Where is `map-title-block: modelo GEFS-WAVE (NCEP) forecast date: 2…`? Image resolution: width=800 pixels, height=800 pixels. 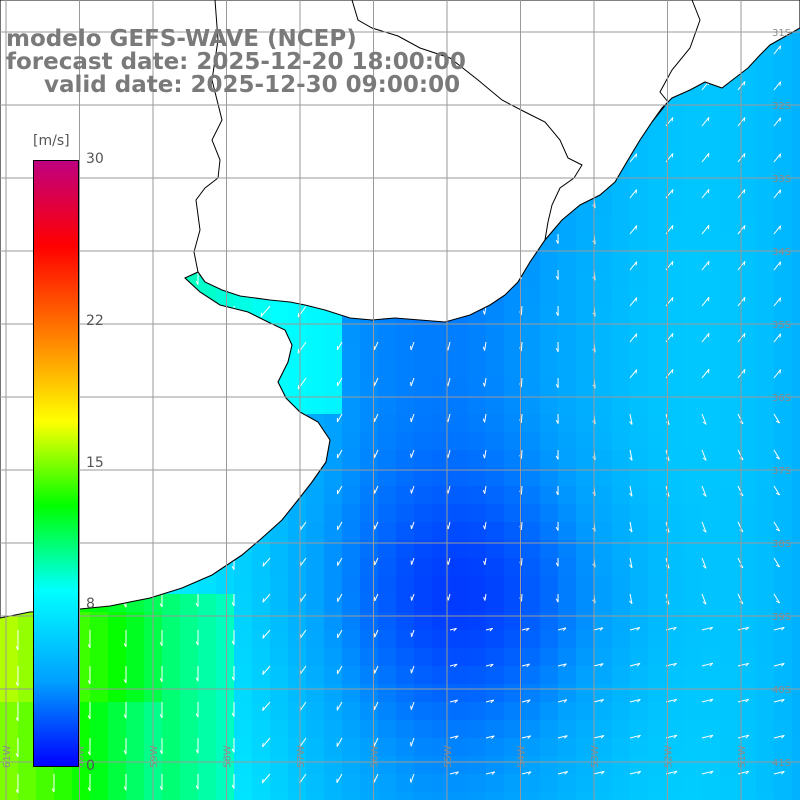 map-title-block: modelo GEFS-WAVE (NCEP) forecast date: 2… is located at coordinates (236, 62).